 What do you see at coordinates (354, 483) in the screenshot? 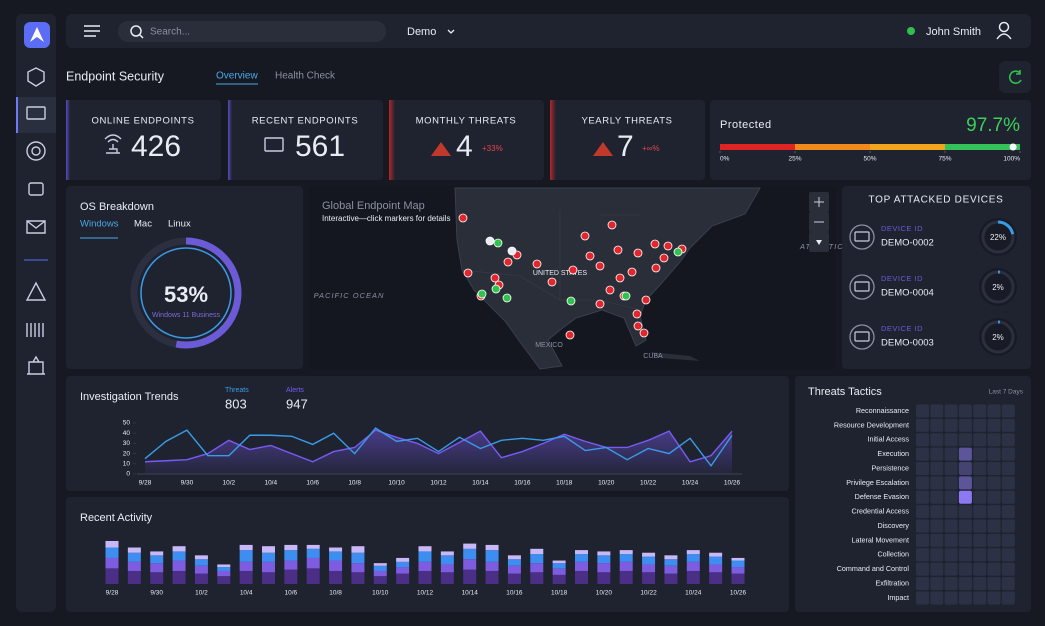
I see `x-tick-label: 10/8` at bounding box center [354, 483].